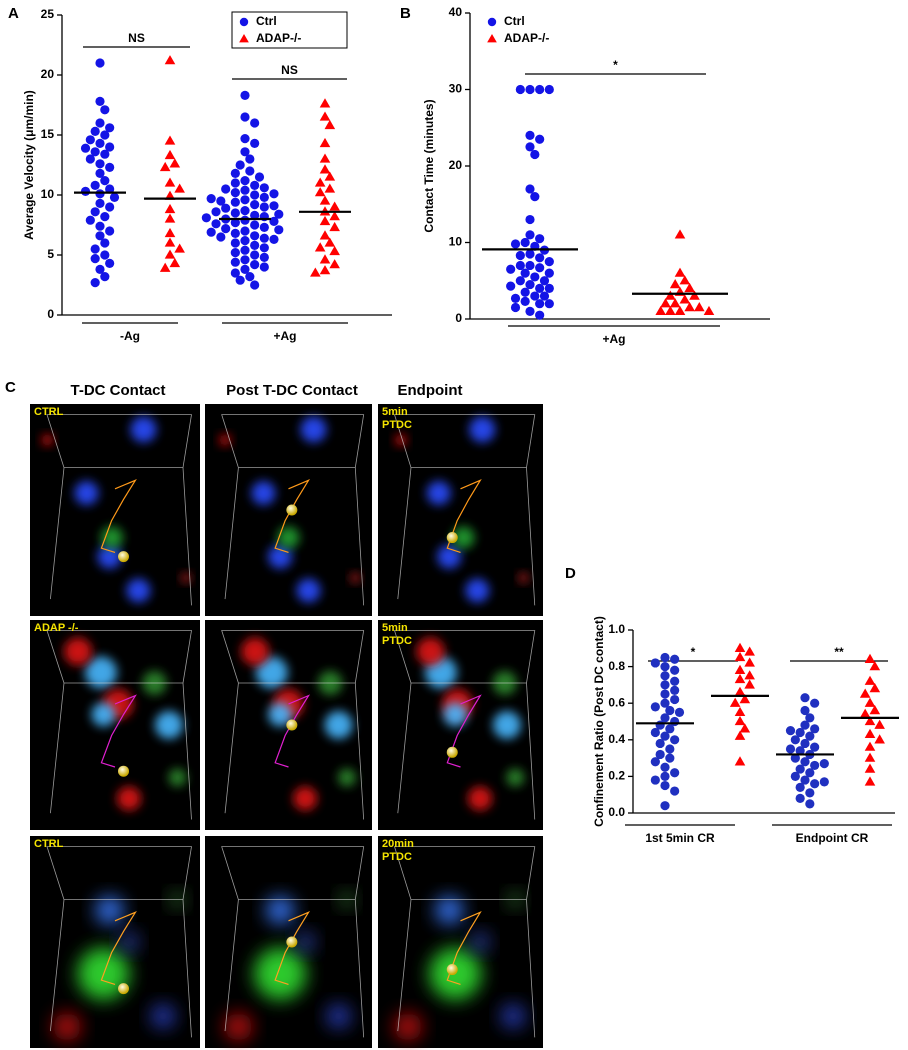 This screenshot has width=908, height=1050. I want to click on significance-label: NS, so click(289, 70).